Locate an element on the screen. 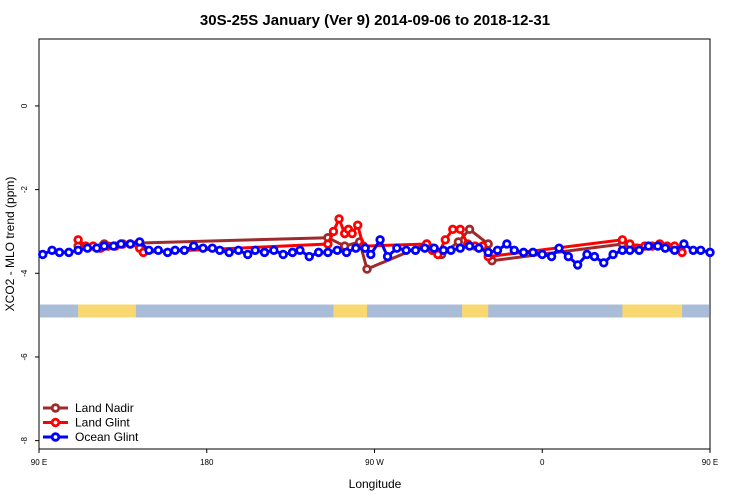 This screenshot has width=750, height=500. y-tick-label: -2 is located at coordinates (24, 190).